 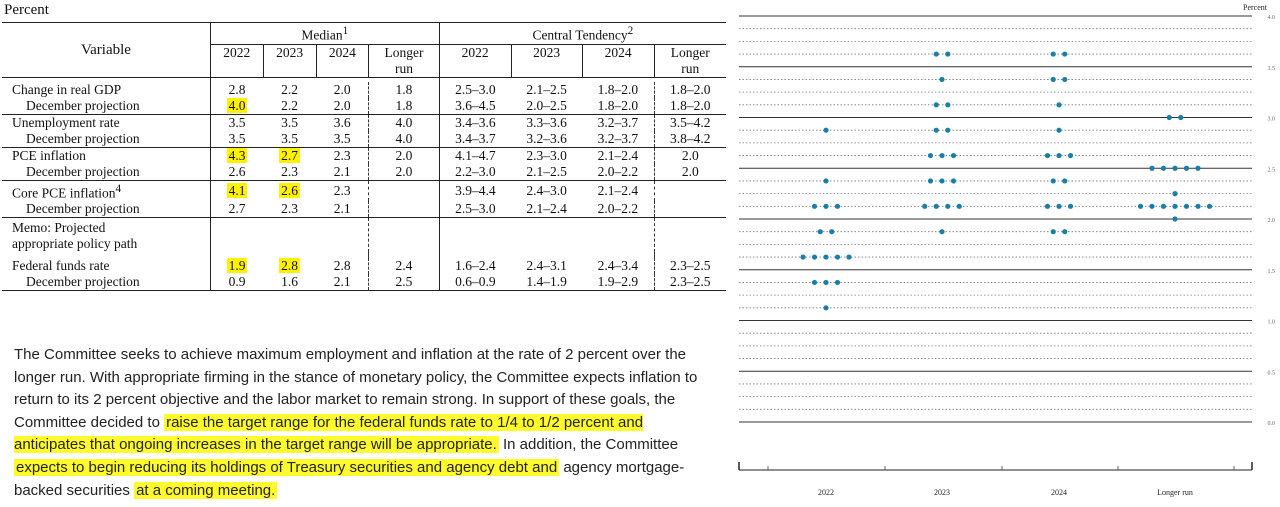 What do you see at coordinates (404, 282) in the screenshot?
I see `median-value: 2.5` at bounding box center [404, 282].